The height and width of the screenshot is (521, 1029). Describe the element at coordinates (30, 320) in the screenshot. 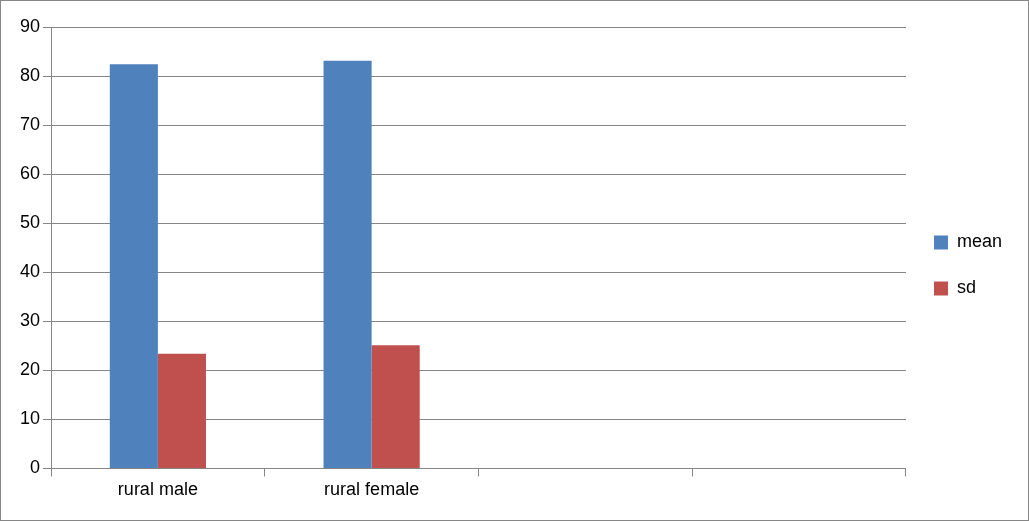

I see `y-tick-label: 30` at that location.